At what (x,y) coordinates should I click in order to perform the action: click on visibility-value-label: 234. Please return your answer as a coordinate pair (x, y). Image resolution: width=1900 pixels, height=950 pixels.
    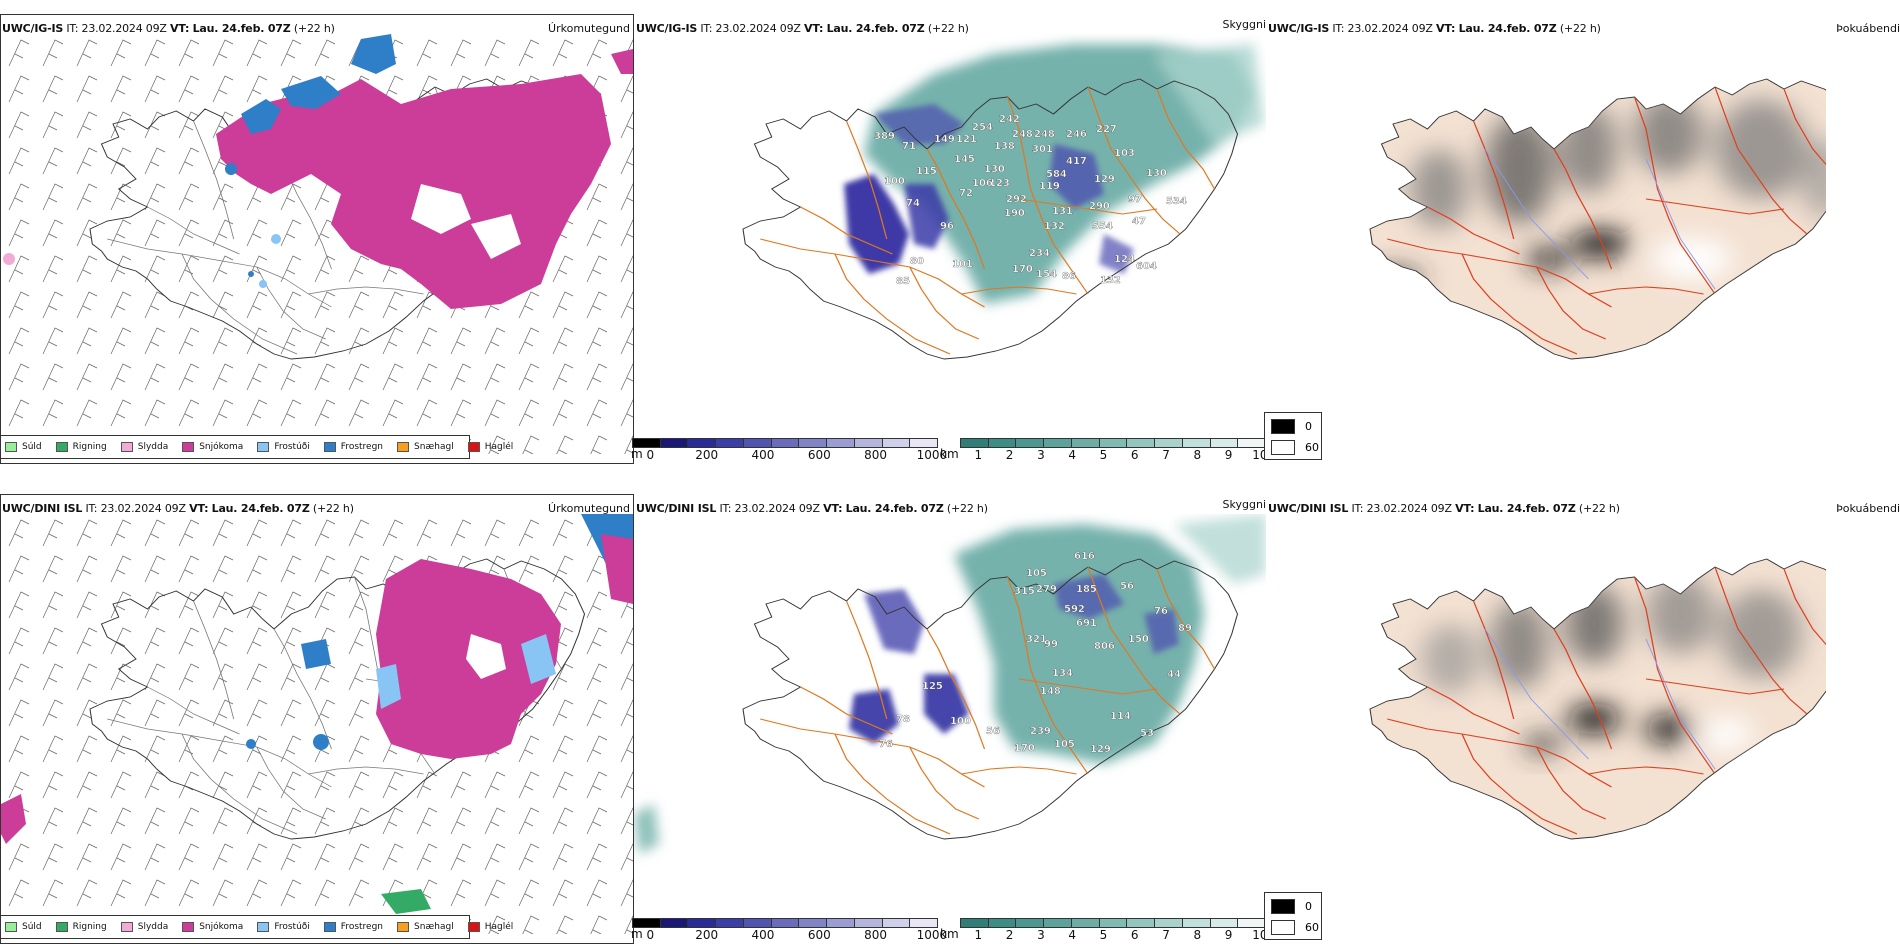
    Looking at the image, I should click on (1039, 253).